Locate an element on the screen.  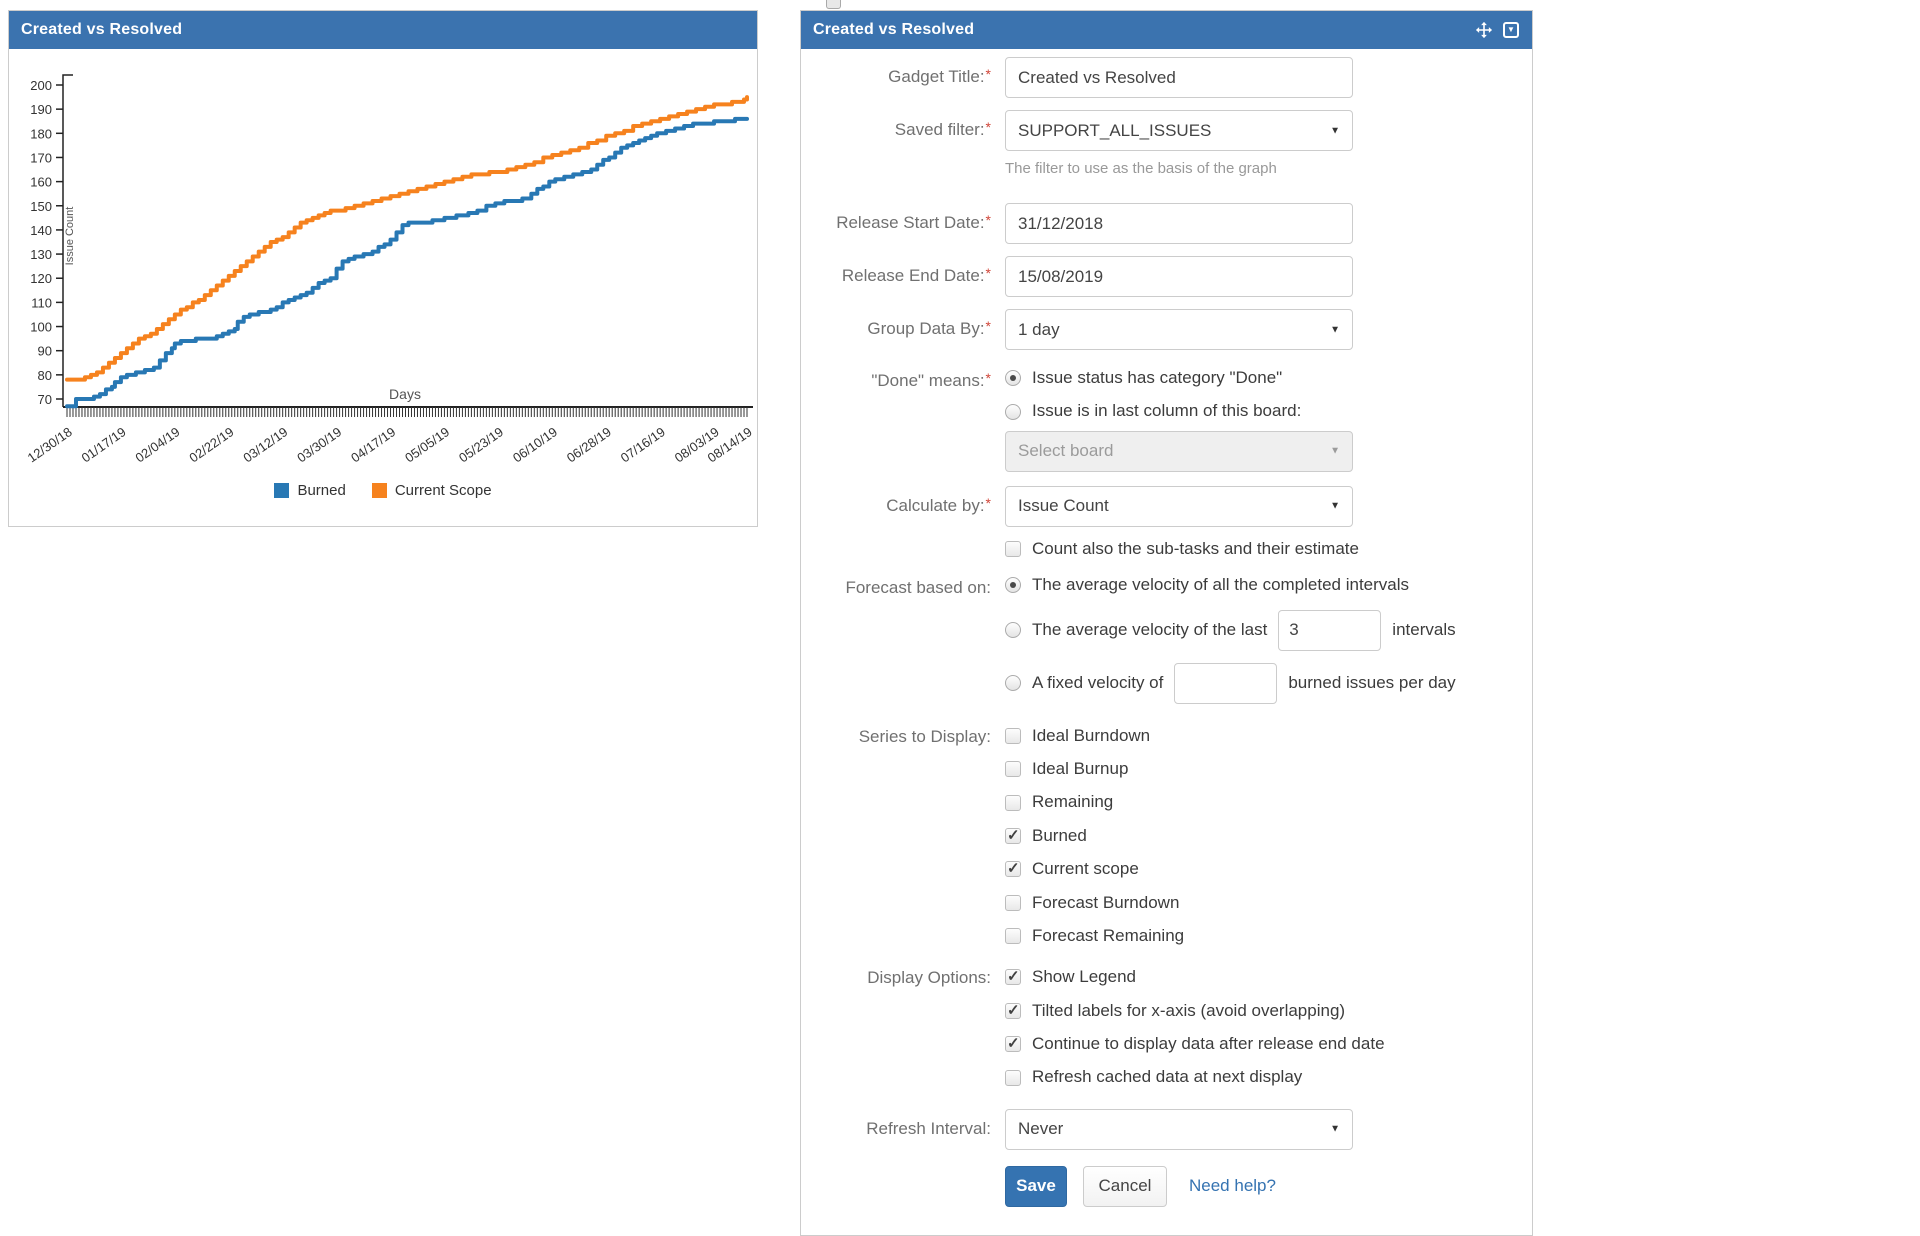
refresh-interval-select: Never ▼ is located at coordinates (1179, 1129).